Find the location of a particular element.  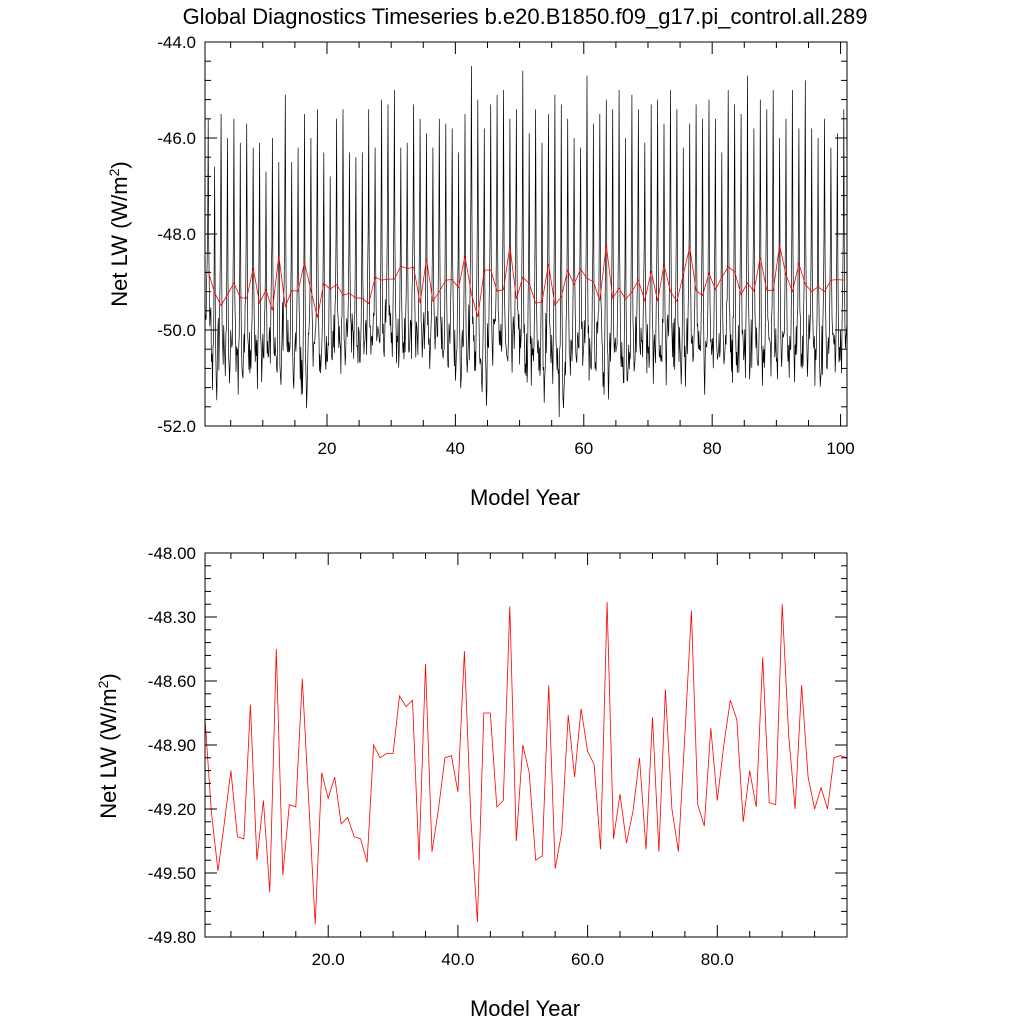

y-tick-label: -50.0 is located at coordinates (176, 330).